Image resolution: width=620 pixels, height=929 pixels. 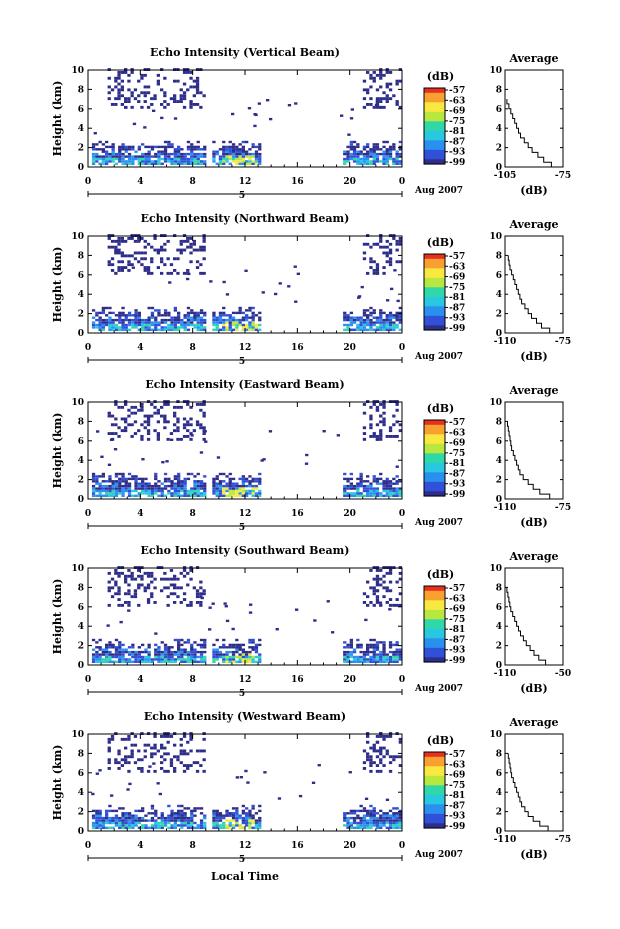 I want to click on avg-y-tick-label: 2, so click(x=499, y=481).